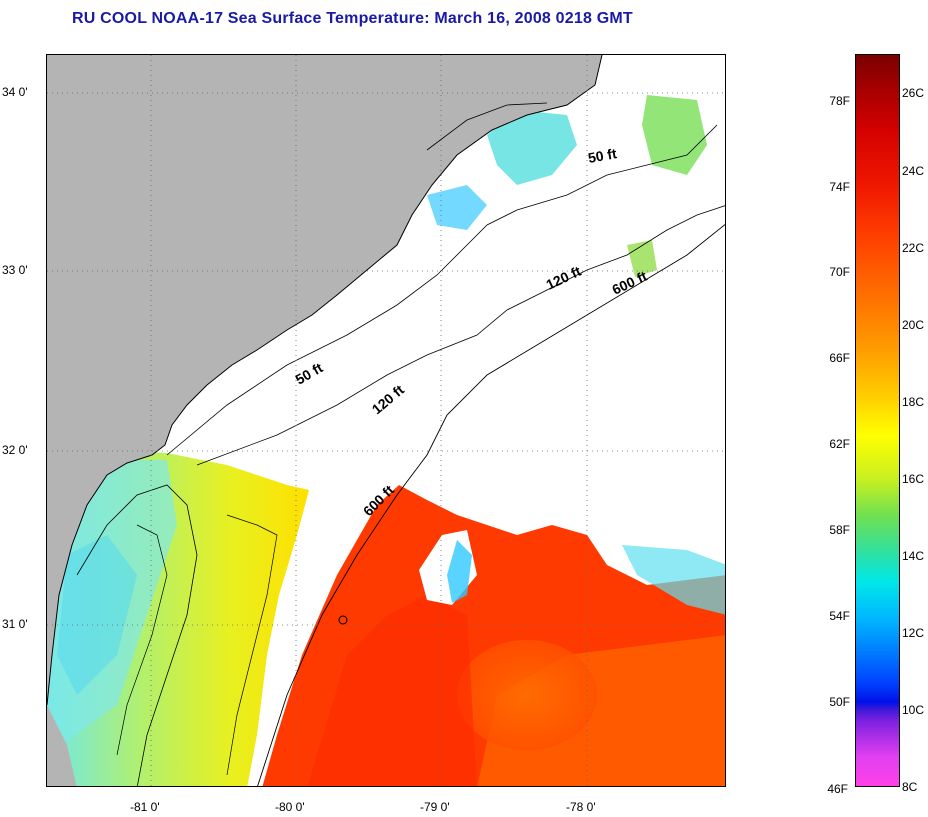 This screenshot has height=817, width=928. Describe the element at coordinates (837, 789) in the screenshot. I see `colorbar-f-label: 46F` at that location.